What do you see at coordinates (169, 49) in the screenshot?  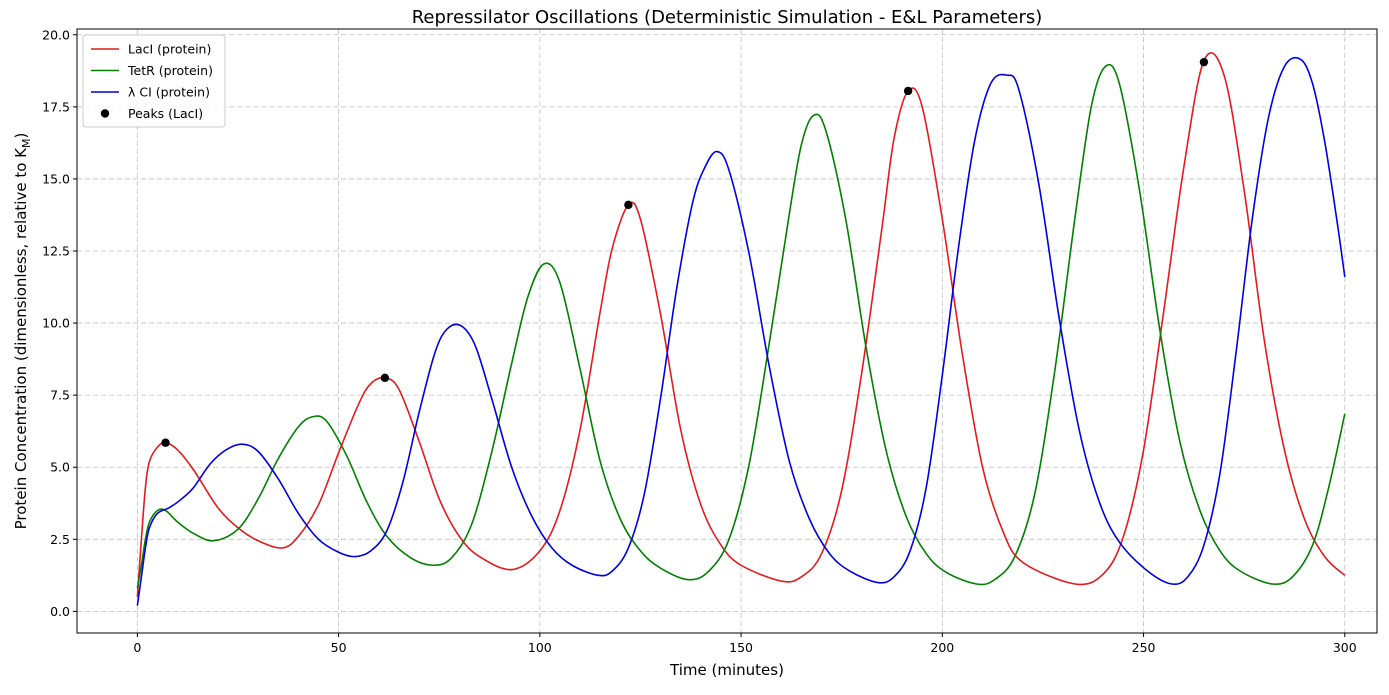 I see `legend-label: LacI (protein)` at bounding box center [169, 49].